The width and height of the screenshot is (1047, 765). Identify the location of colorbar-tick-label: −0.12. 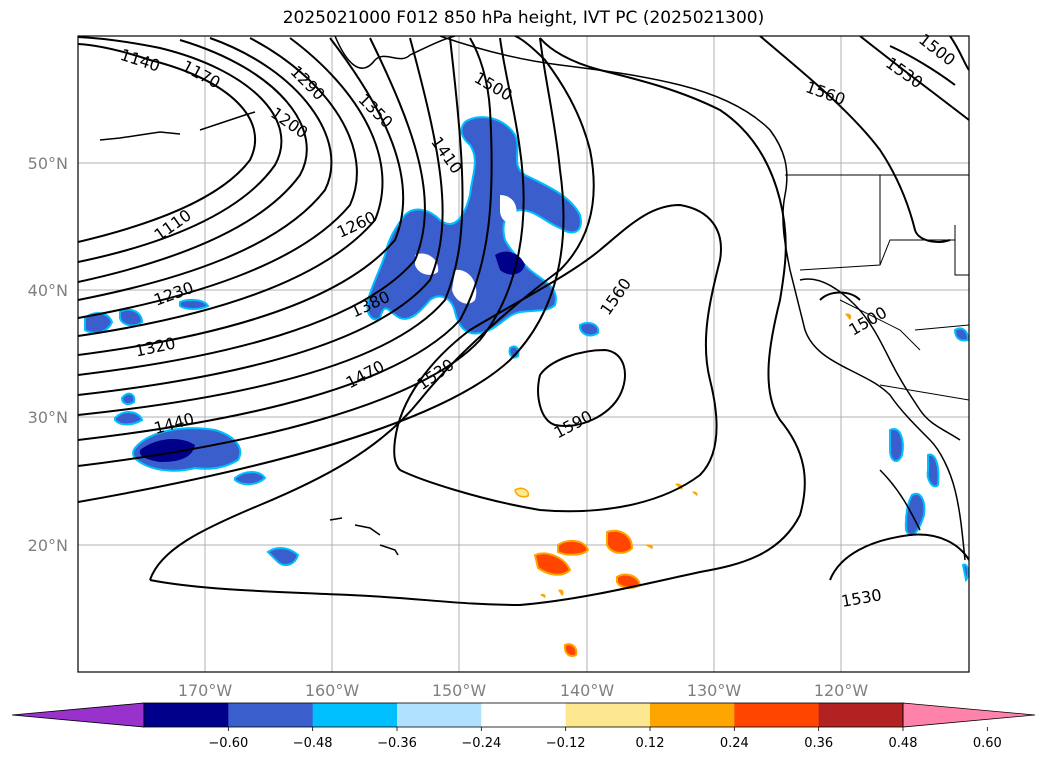
(566, 743).